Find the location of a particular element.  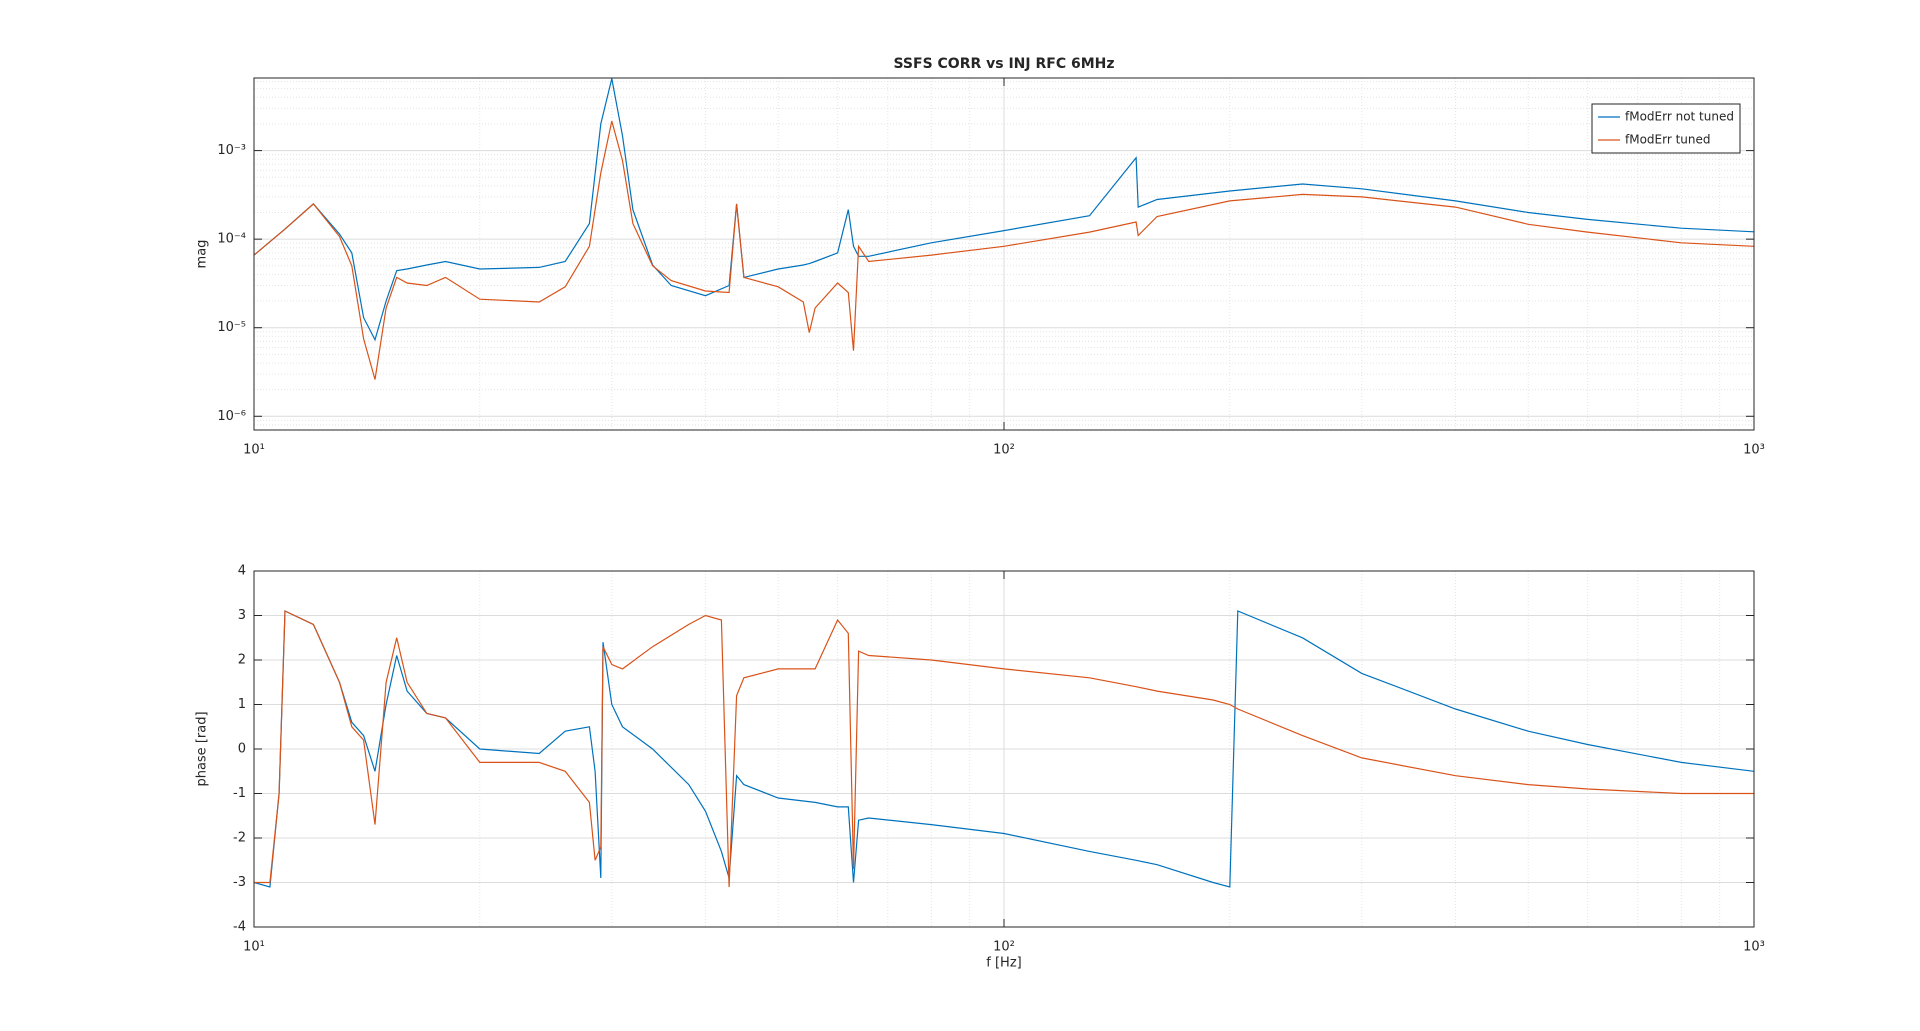

y-tick-label: 10⁻³ is located at coordinates (231, 150).